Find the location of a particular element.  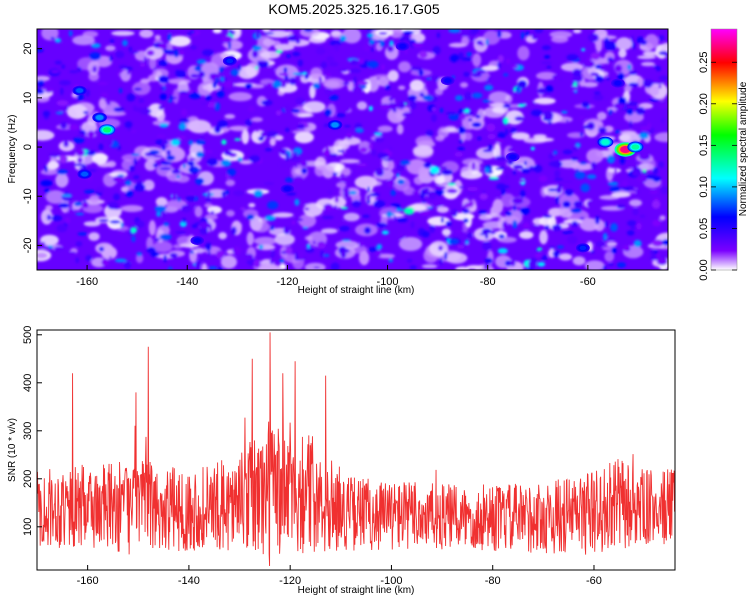

colorbar-frame is located at coordinates (724, 149).